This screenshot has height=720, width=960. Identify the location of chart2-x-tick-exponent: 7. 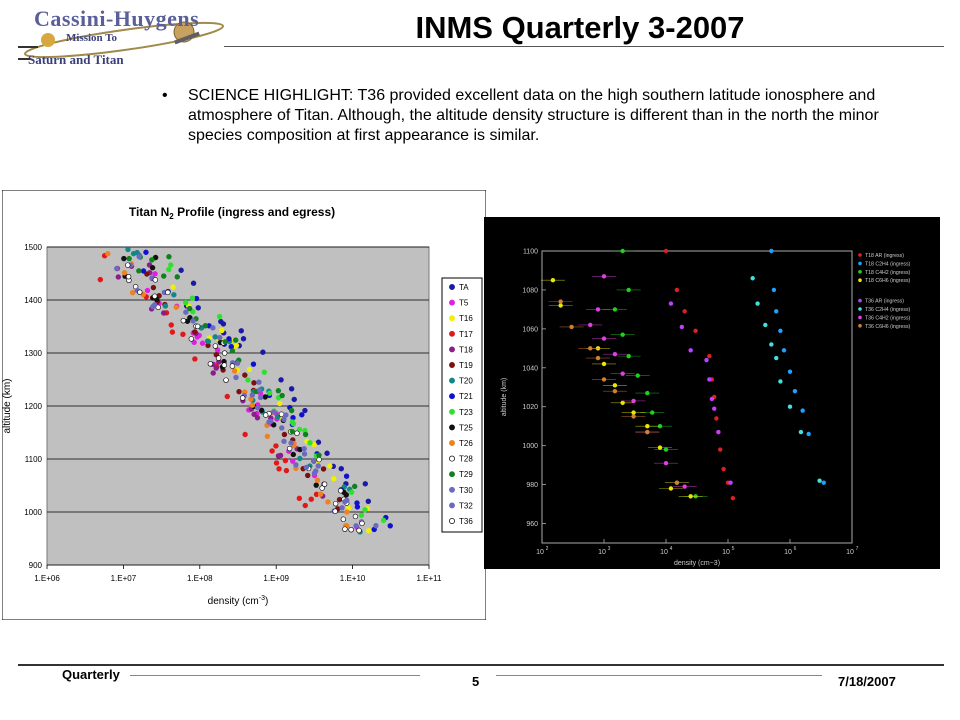
(857, 549).